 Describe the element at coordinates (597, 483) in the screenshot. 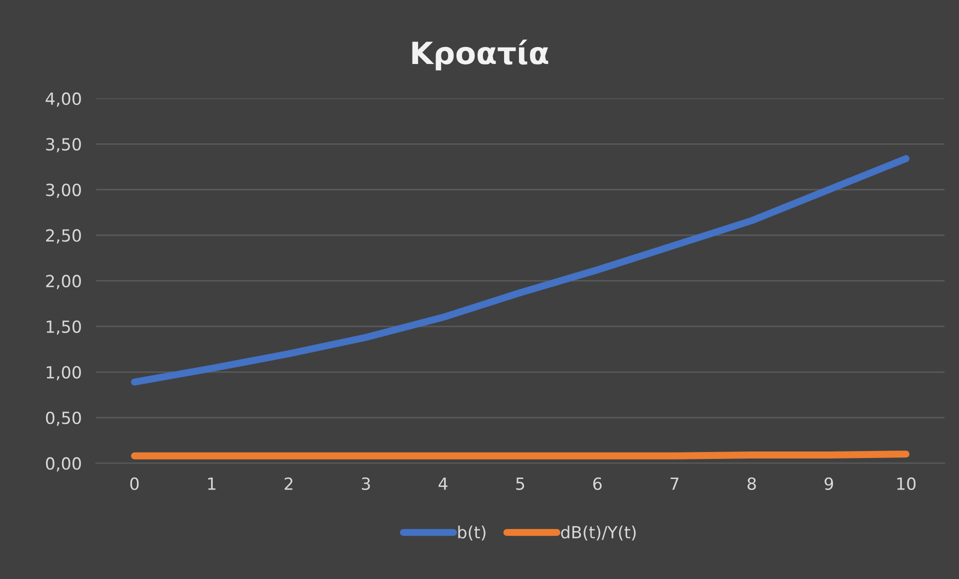

I see `x-tick-label: 6` at that location.